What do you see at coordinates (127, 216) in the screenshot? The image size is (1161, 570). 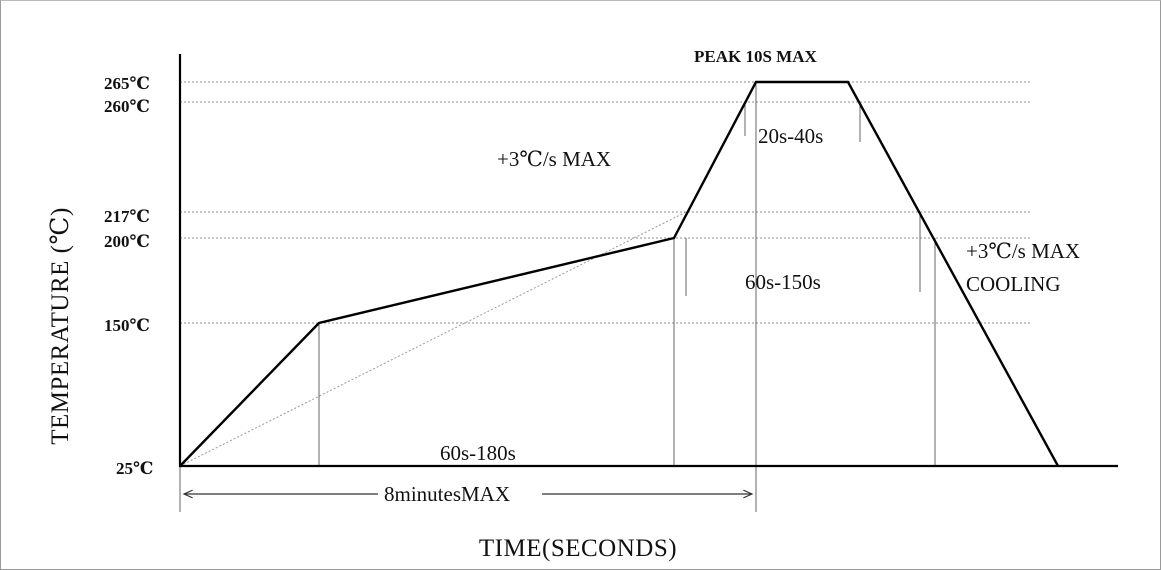 I see `tick-217: 217℃` at bounding box center [127, 216].